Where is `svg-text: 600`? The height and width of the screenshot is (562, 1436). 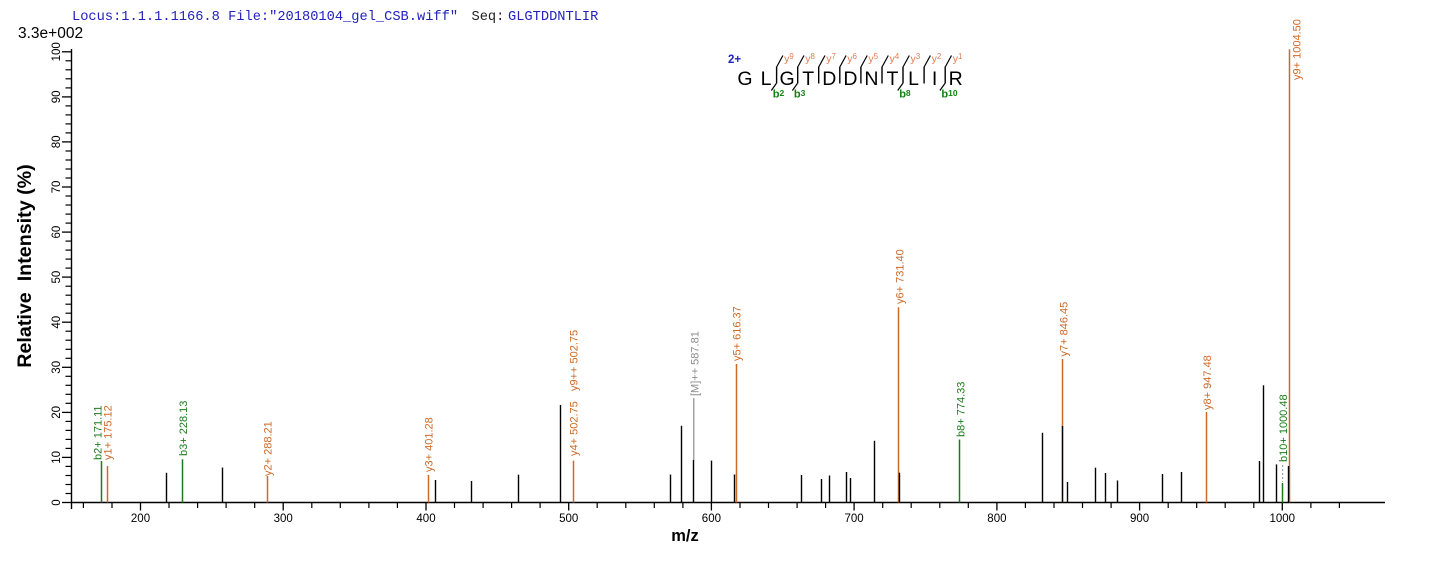
svg-text: 600 is located at coordinates (711, 519).